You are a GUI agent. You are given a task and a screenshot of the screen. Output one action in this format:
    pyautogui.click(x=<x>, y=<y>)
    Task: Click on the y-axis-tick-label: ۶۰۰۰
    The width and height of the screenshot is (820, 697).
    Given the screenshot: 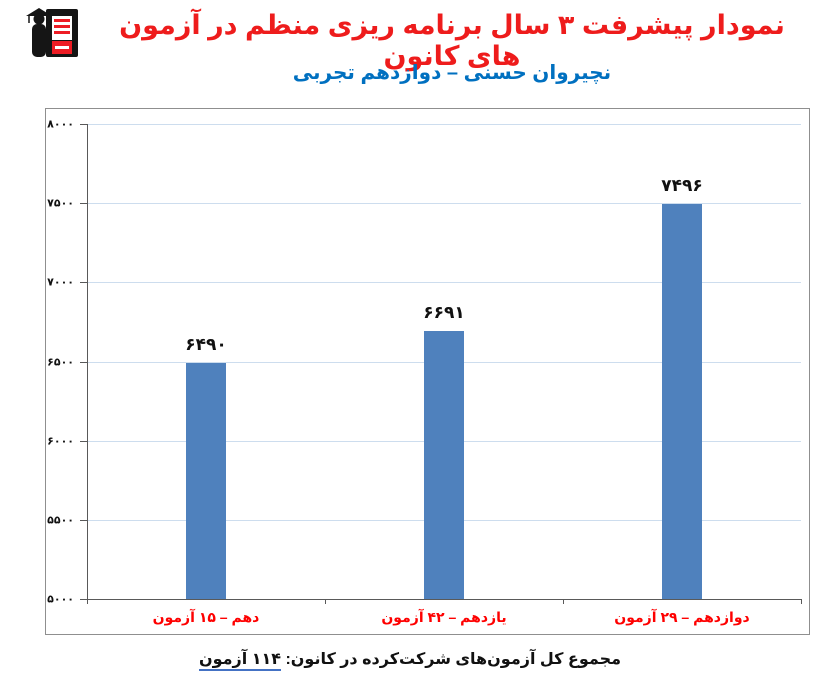 What is the action you would take?
    pyautogui.click(x=60, y=441)
    